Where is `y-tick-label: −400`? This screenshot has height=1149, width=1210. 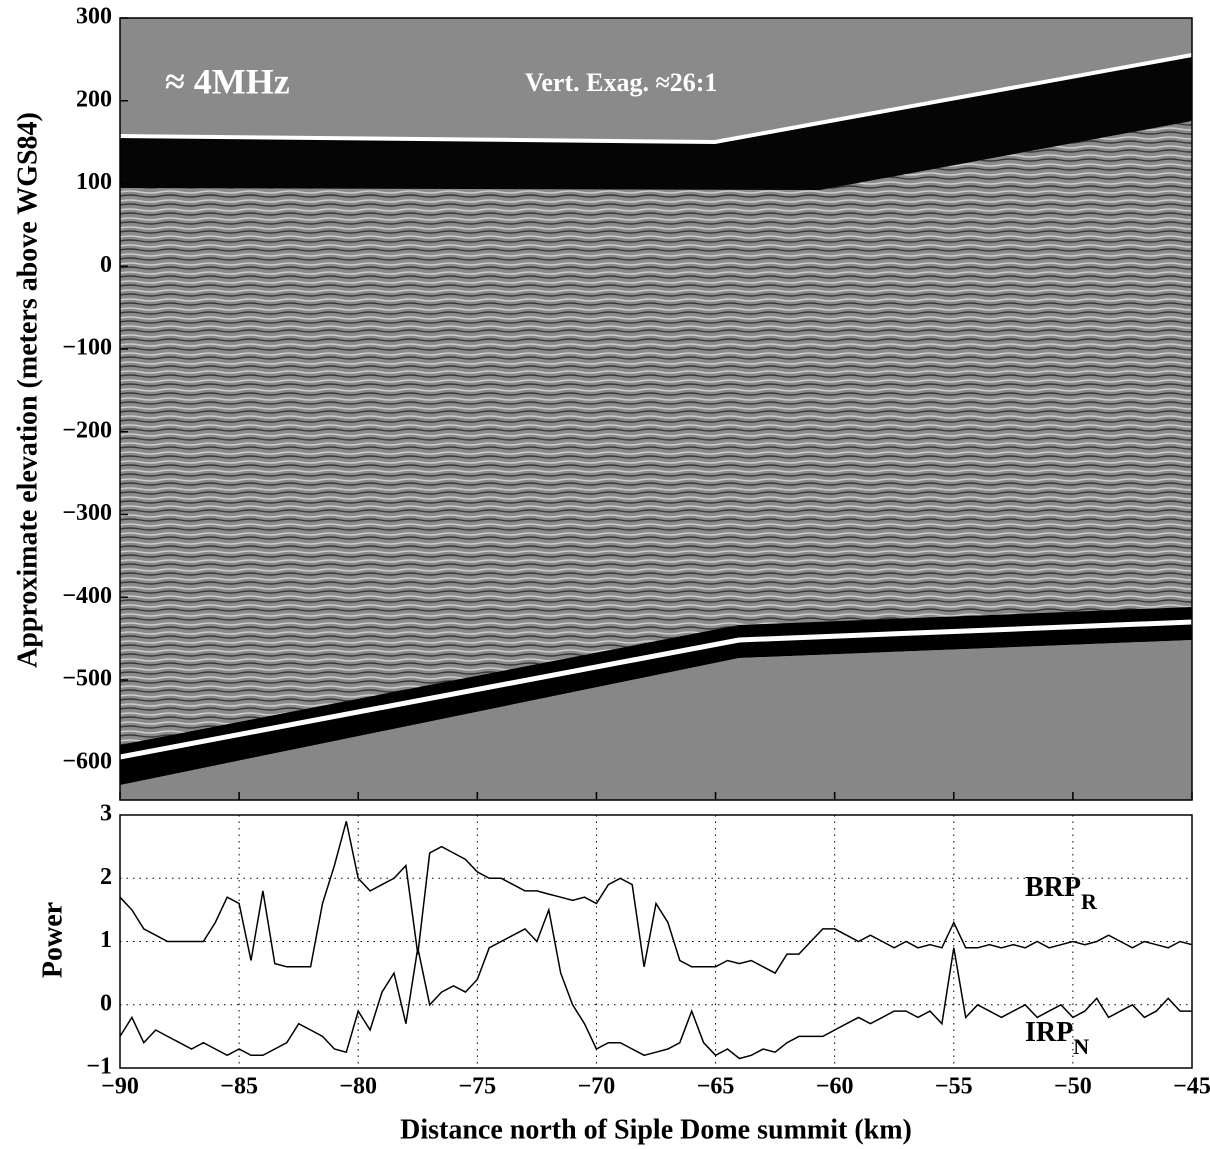 y-tick-label: −400 is located at coordinates (87, 596).